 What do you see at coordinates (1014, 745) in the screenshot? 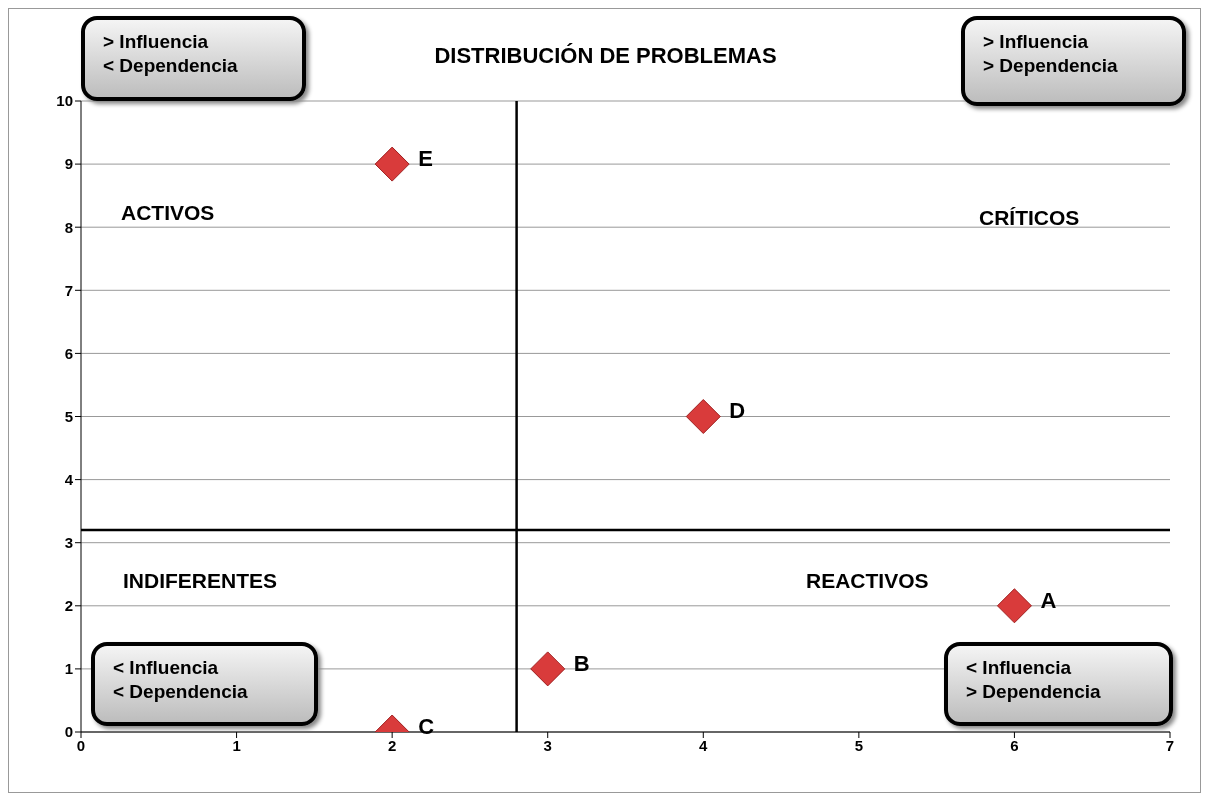
I see `x-tick-label: 6` at bounding box center [1014, 745].